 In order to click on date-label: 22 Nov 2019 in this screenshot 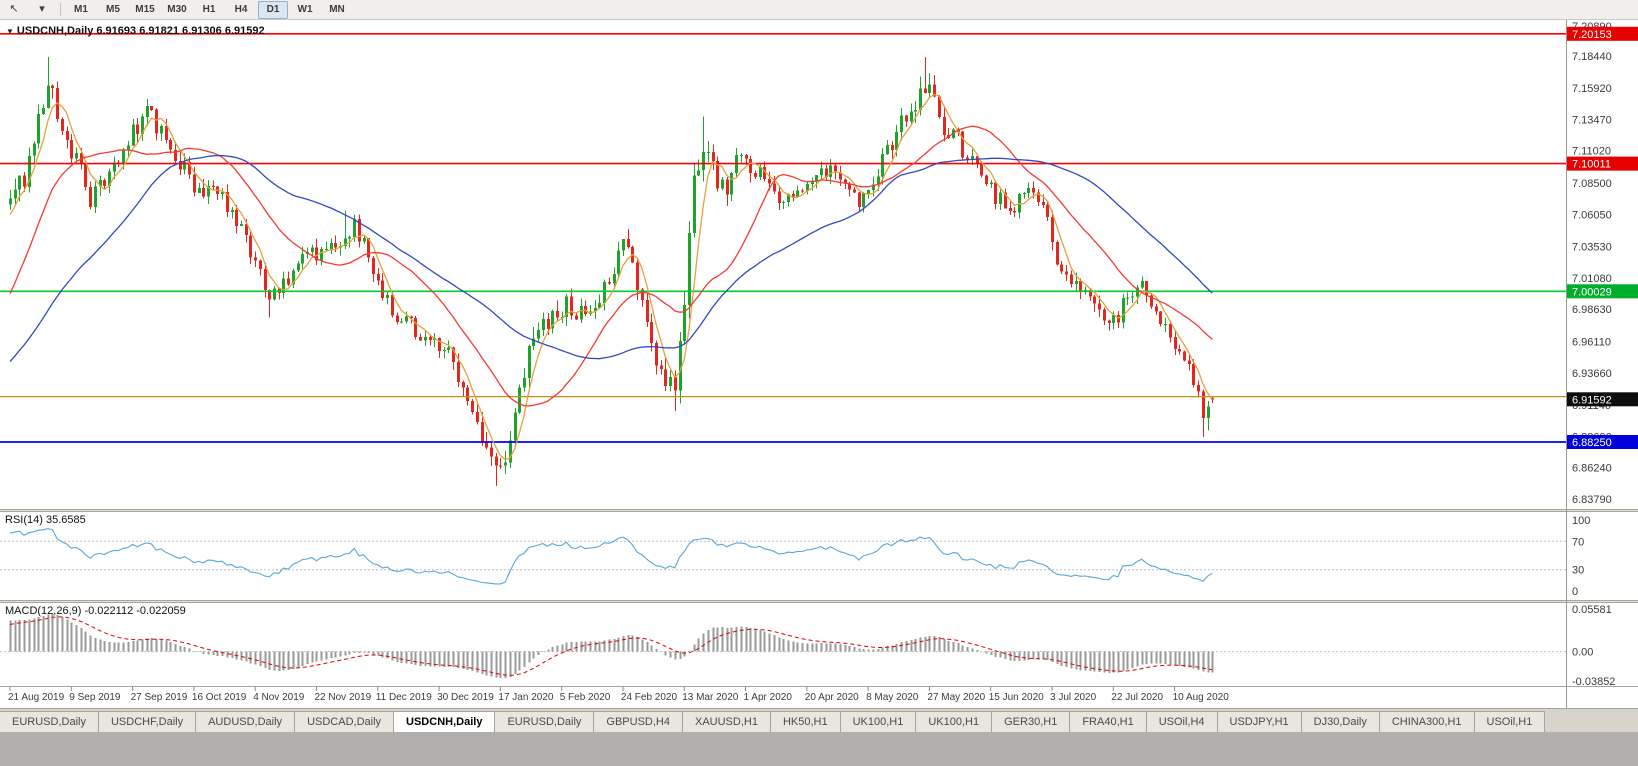, I will do `click(343, 697)`.